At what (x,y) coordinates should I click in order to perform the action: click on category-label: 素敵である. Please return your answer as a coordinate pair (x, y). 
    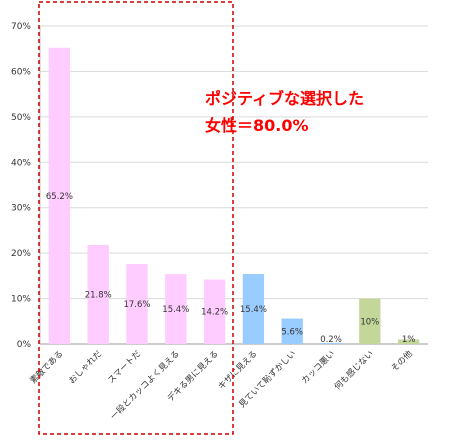
    Looking at the image, I should click on (47, 367).